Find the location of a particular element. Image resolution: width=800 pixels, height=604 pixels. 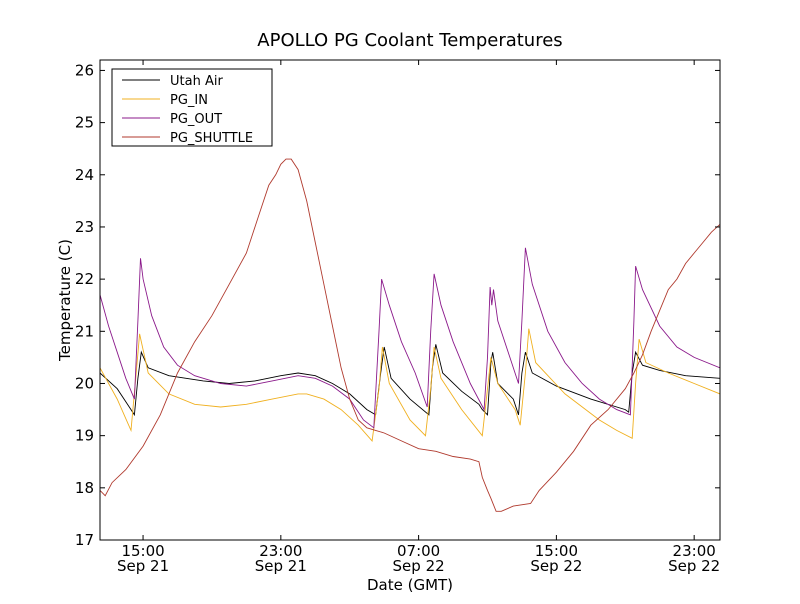

y-tick-label: 23 is located at coordinates (84, 227).